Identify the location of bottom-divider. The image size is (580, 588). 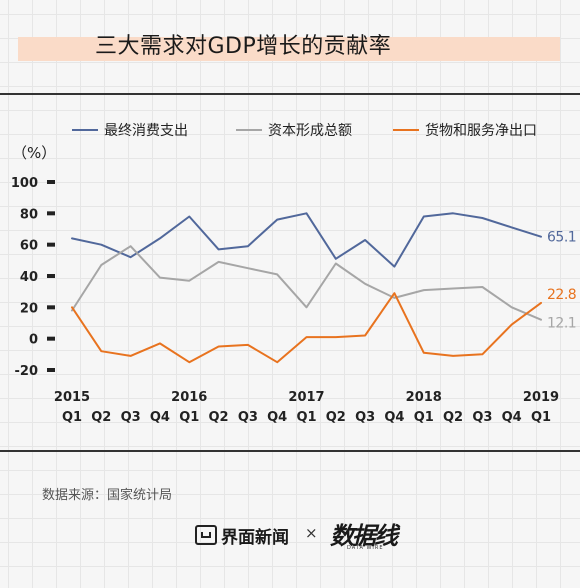
(290, 451).